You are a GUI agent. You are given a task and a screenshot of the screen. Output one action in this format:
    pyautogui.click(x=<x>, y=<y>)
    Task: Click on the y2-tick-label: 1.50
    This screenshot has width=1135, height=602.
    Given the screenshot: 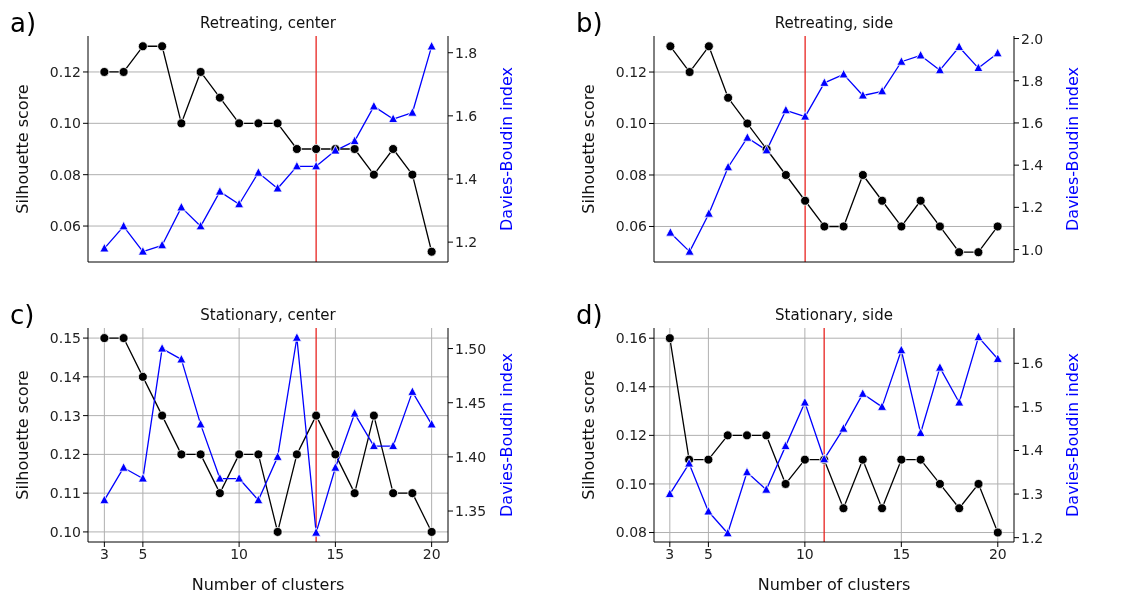 What is the action you would take?
    pyautogui.click(x=471, y=348)
    